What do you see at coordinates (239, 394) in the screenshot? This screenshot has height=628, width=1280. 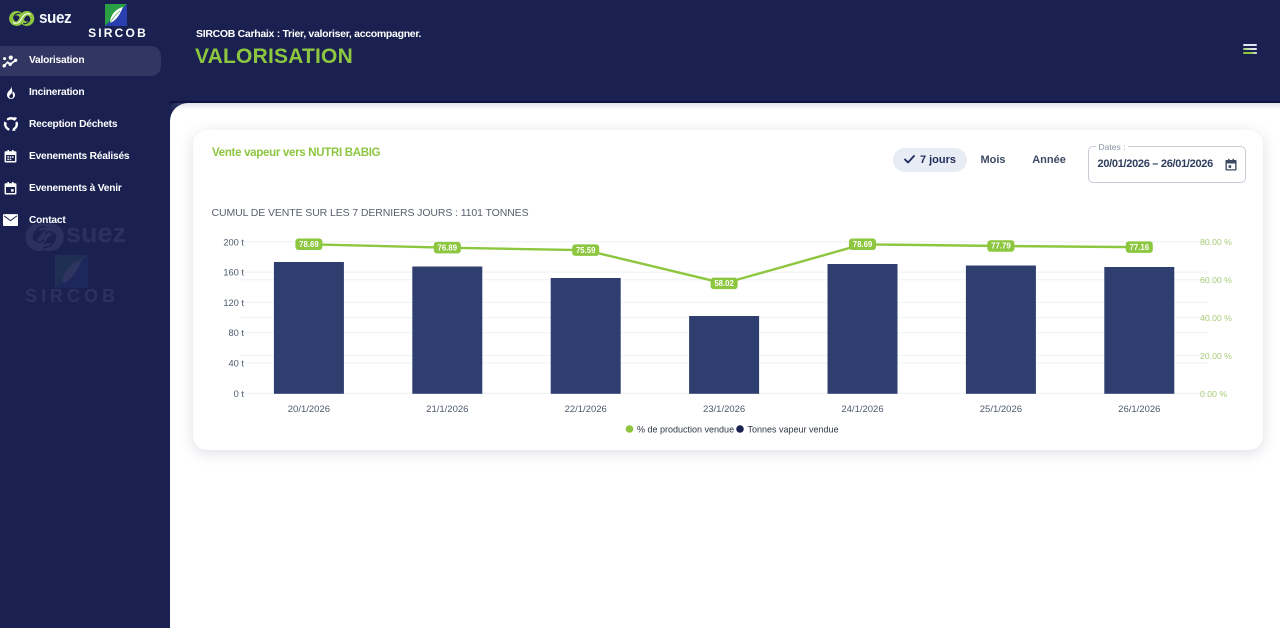 I see `svg-text: 0 t` at bounding box center [239, 394].